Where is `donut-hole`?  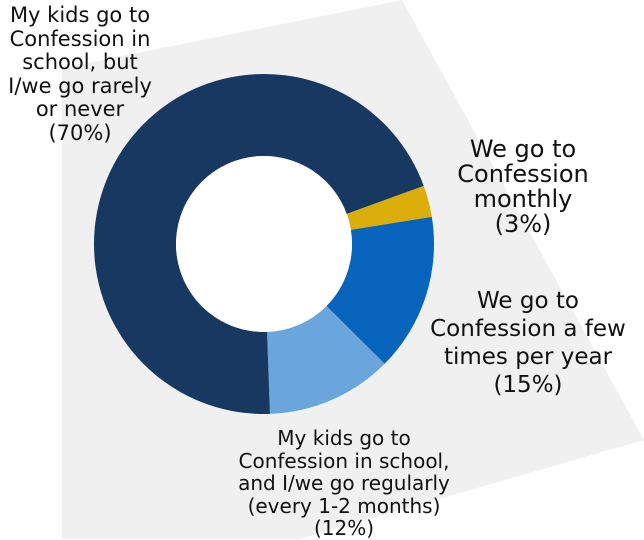
donut-hole is located at coordinates (264, 244).